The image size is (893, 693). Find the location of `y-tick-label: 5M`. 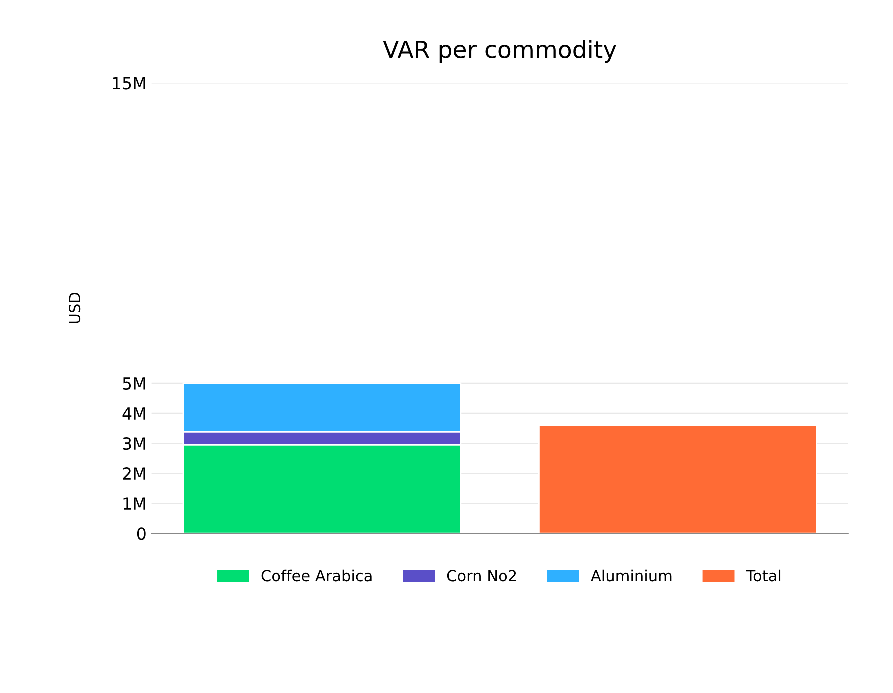

y-tick-label: 5M is located at coordinates (134, 384).